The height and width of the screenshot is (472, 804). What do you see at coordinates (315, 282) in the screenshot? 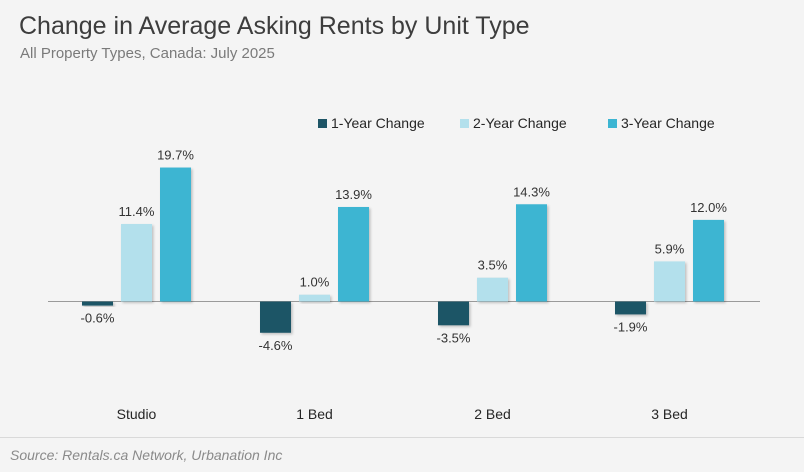
I see `data-label-2-year-change-1-bed: 1.0%` at bounding box center [315, 282].